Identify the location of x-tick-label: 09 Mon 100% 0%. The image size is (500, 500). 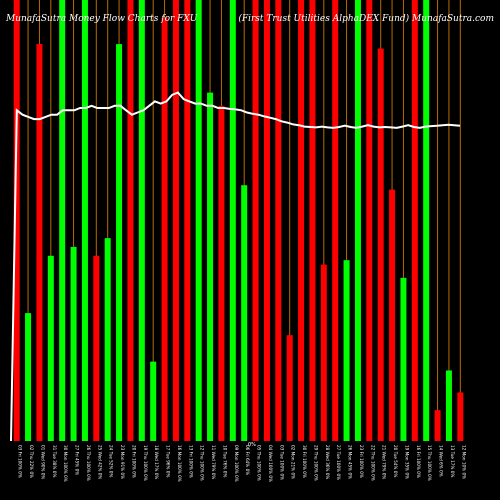
(236, 463).